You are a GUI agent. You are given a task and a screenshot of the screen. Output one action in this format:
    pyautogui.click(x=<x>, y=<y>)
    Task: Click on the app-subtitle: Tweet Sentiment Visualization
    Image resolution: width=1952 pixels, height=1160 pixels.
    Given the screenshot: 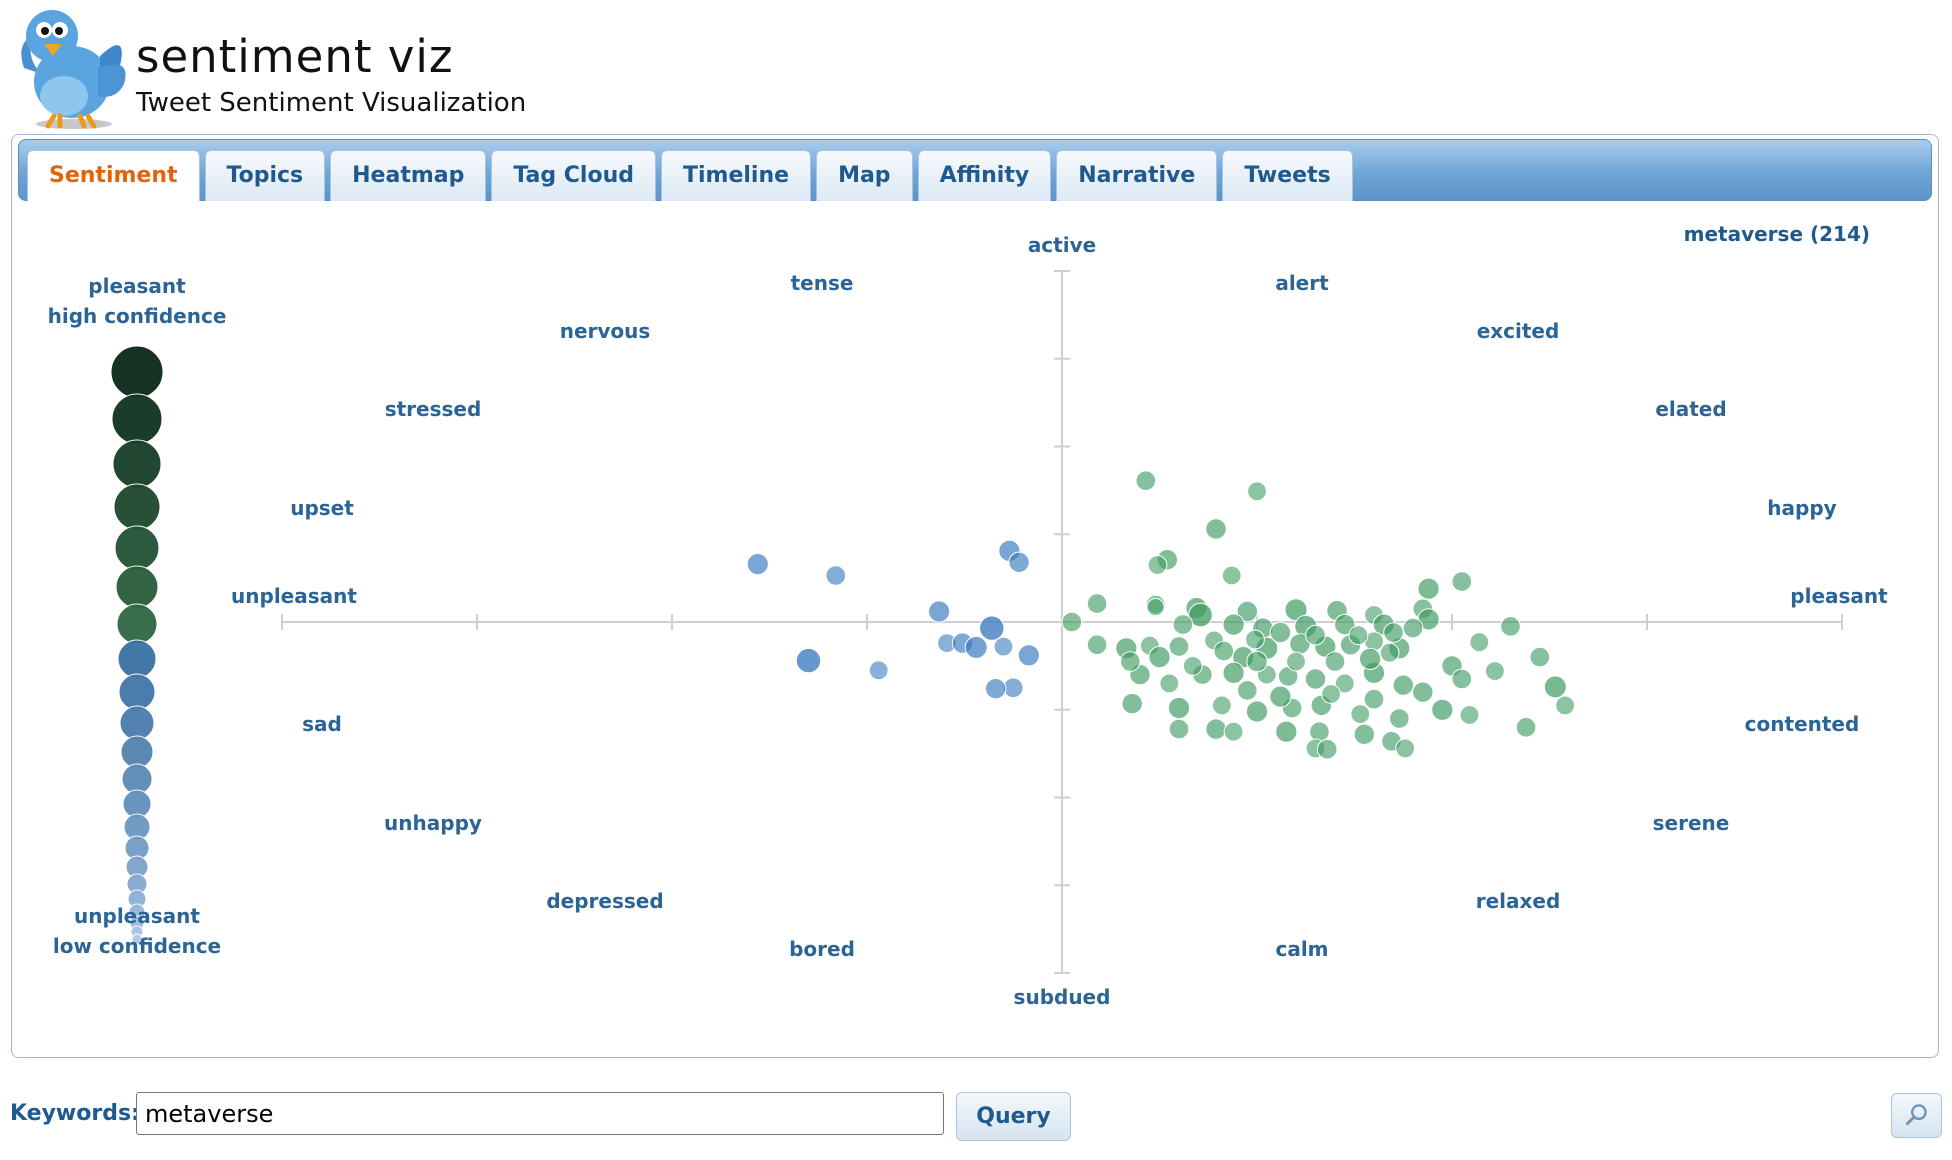 What is the action you would take?
    pyautogui.click(x=331, y=103)
    